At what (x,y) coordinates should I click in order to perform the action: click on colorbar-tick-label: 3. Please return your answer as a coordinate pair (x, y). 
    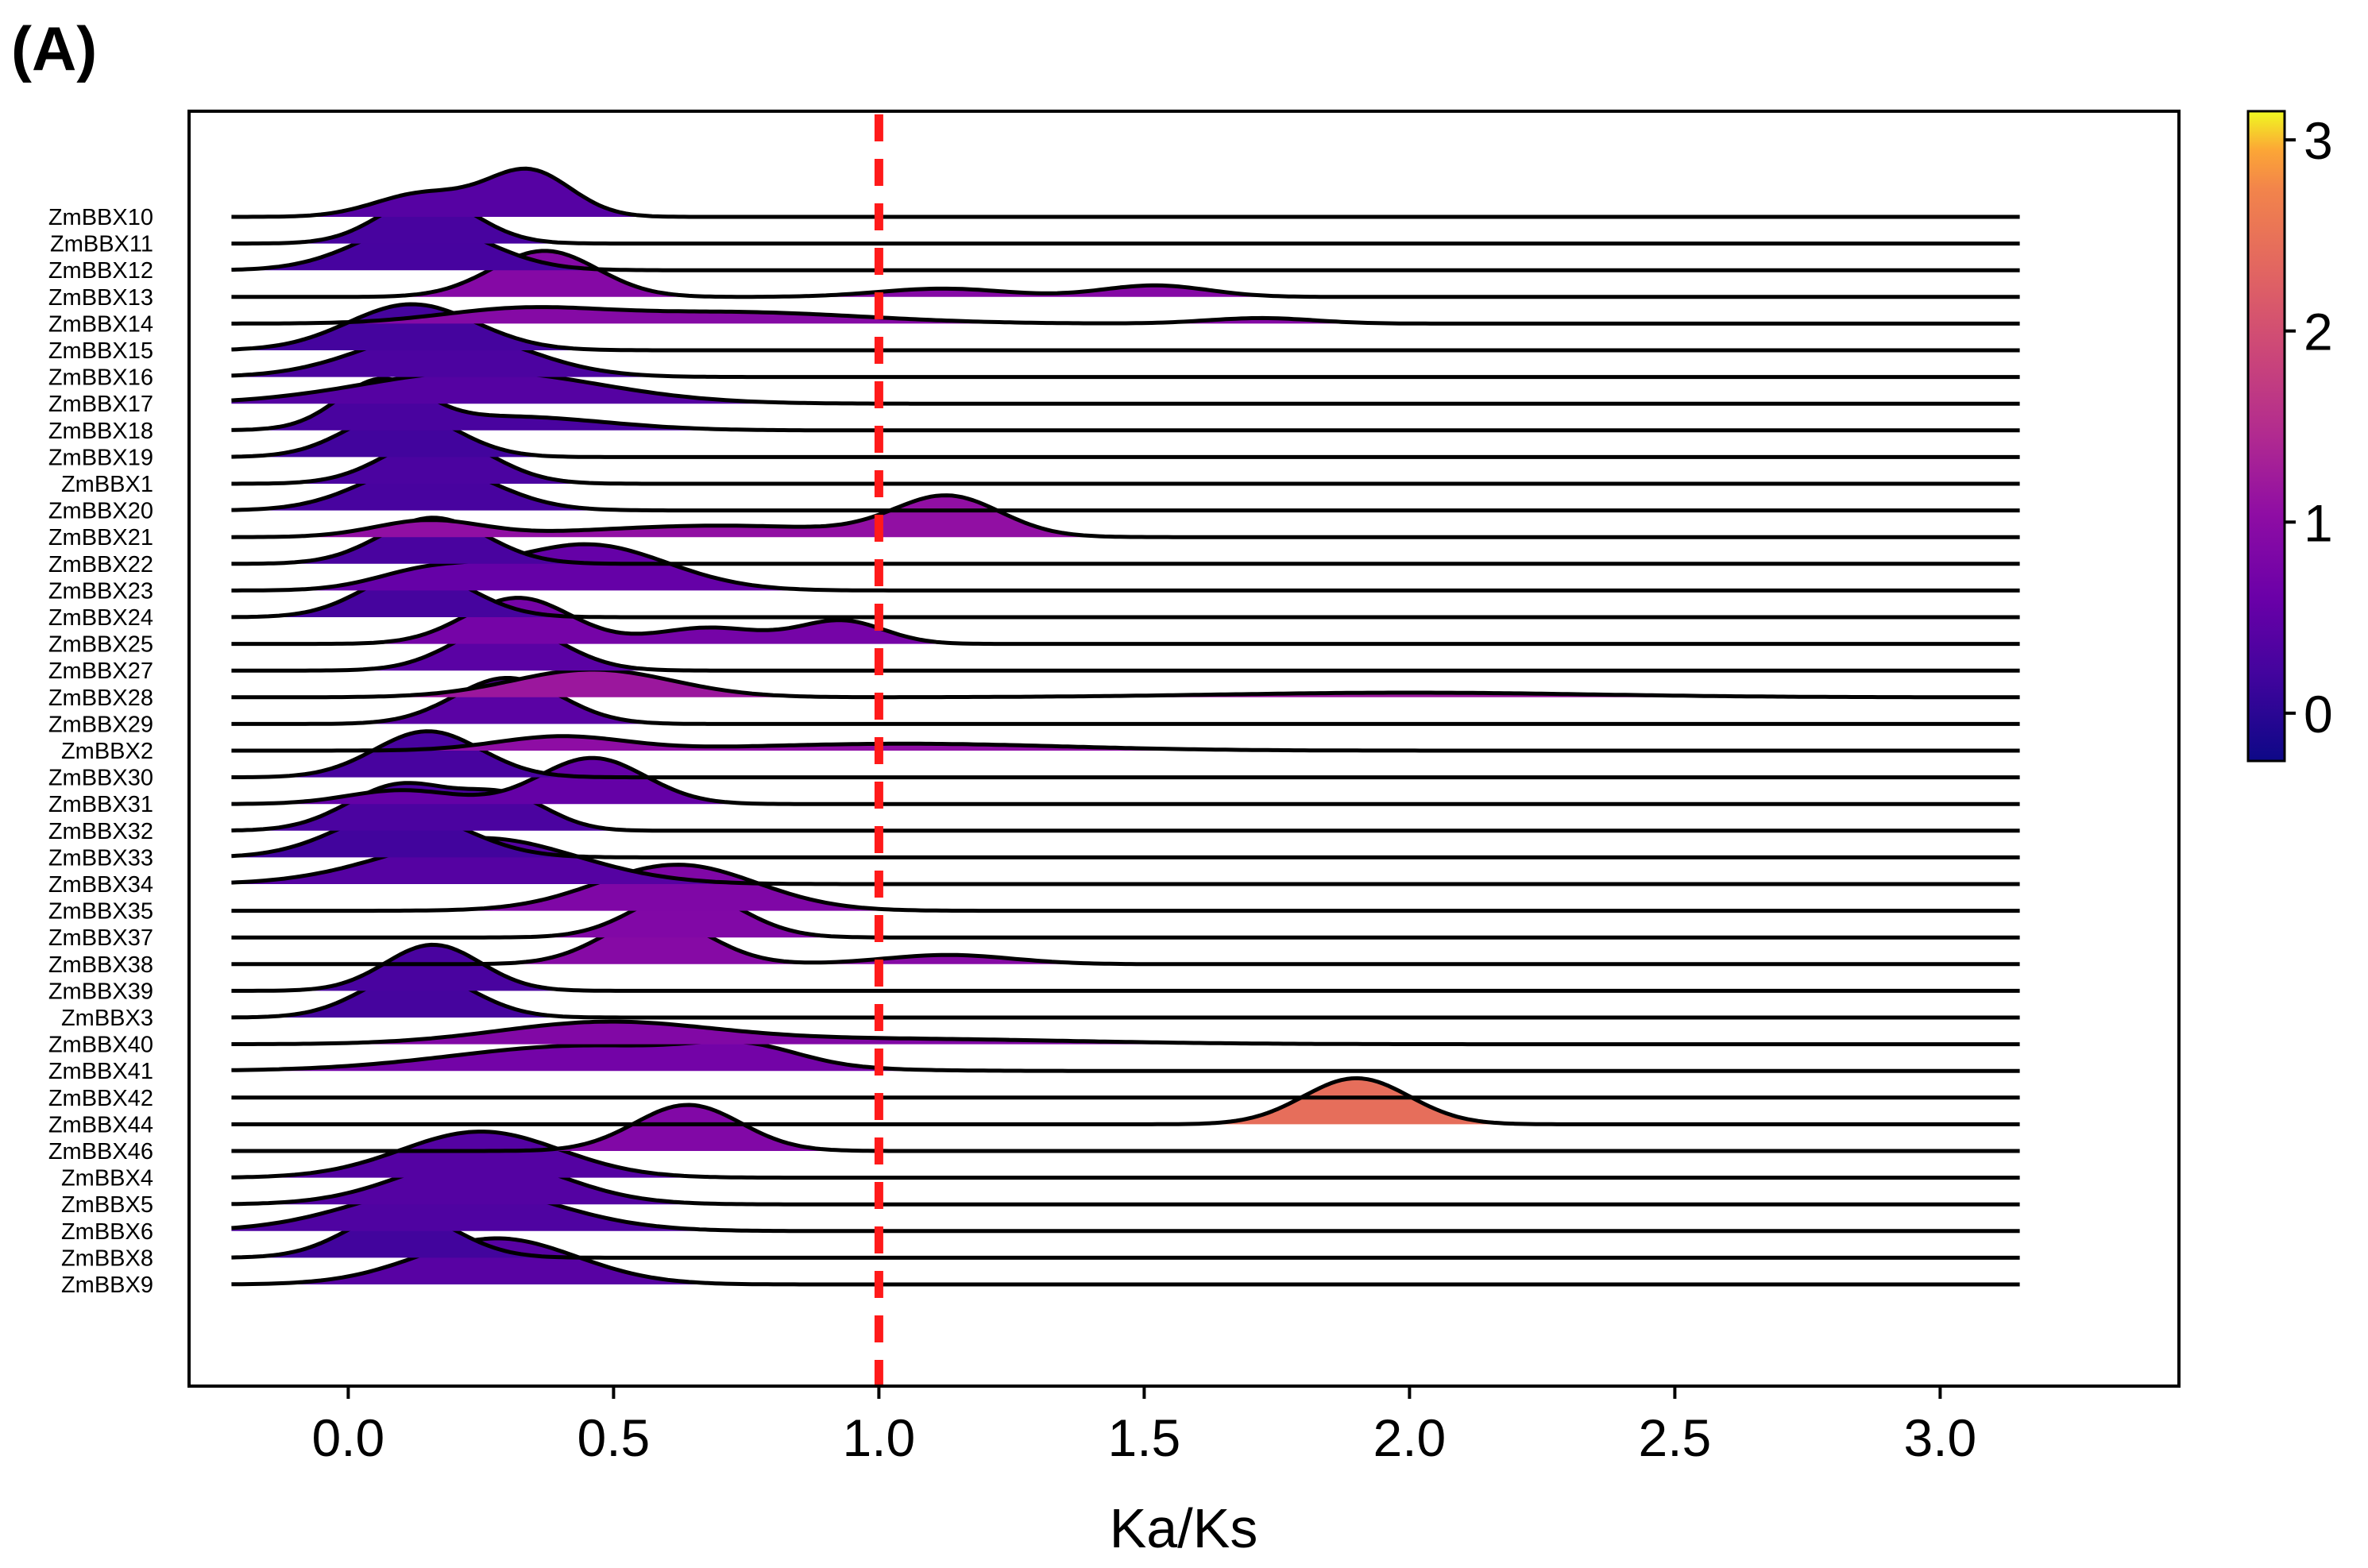
    Looking at the image, I should click on (2318, 140).